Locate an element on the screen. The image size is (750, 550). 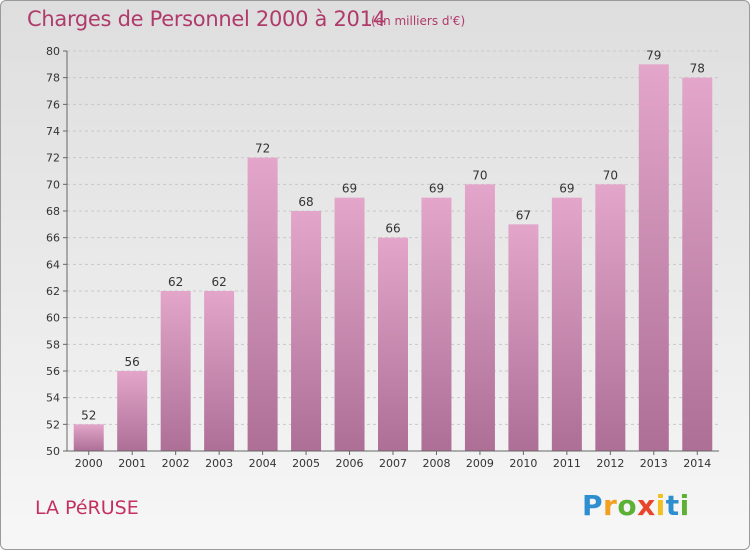
data-label: 56 is located at coordinates (132, 362).